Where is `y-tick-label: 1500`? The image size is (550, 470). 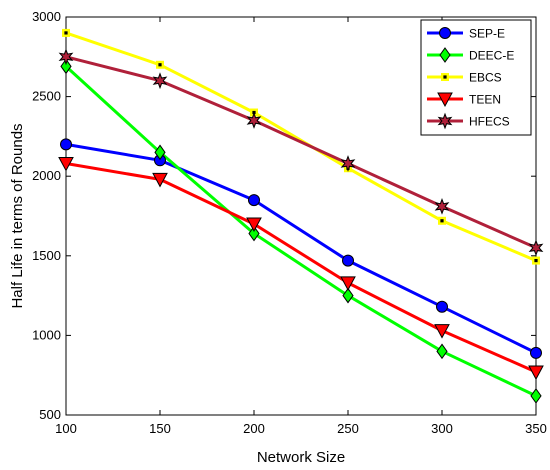
y-tick-label: 1500 is located at coordinates (46, 255).